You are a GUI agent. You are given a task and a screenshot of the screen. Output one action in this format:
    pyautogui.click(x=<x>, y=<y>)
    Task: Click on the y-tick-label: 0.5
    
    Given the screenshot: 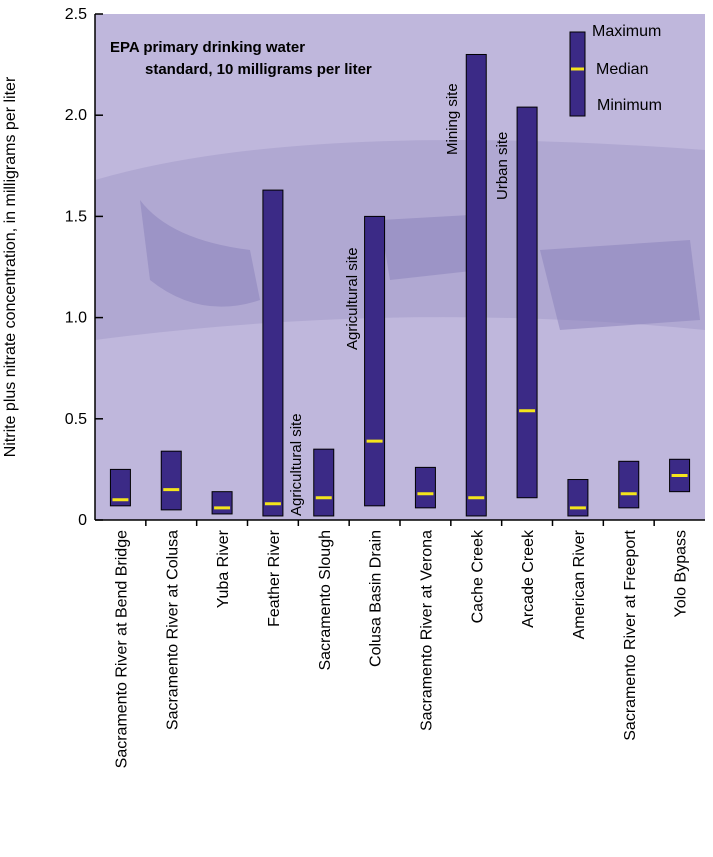 What is the action you would take?
    pyautogui.click(x=76, y=419)
    